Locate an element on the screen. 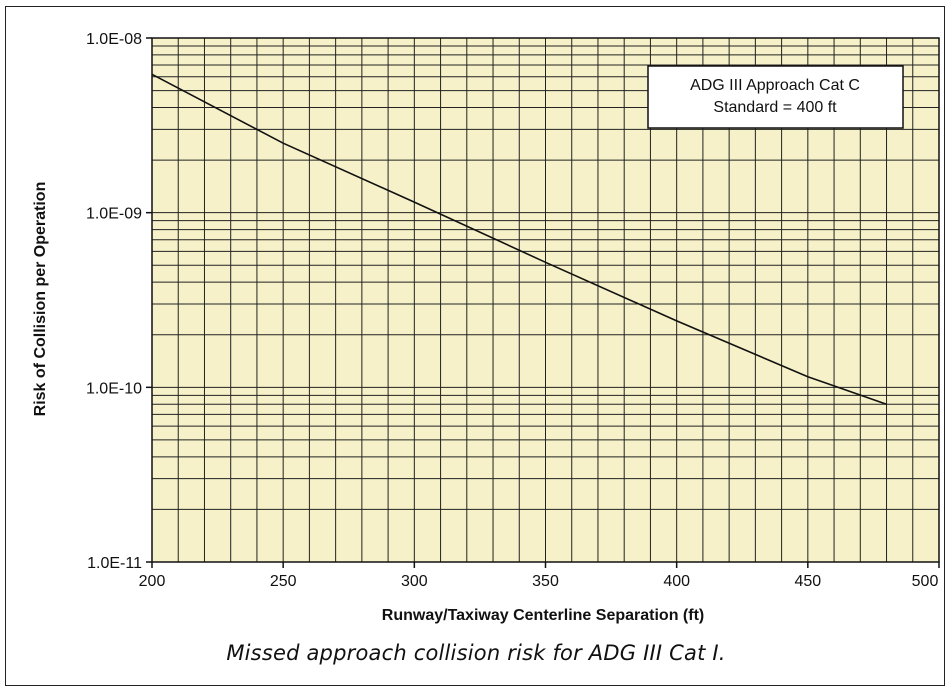 This screenshot has height=690, width=952. legend-box is located at coordinates (775, 97).